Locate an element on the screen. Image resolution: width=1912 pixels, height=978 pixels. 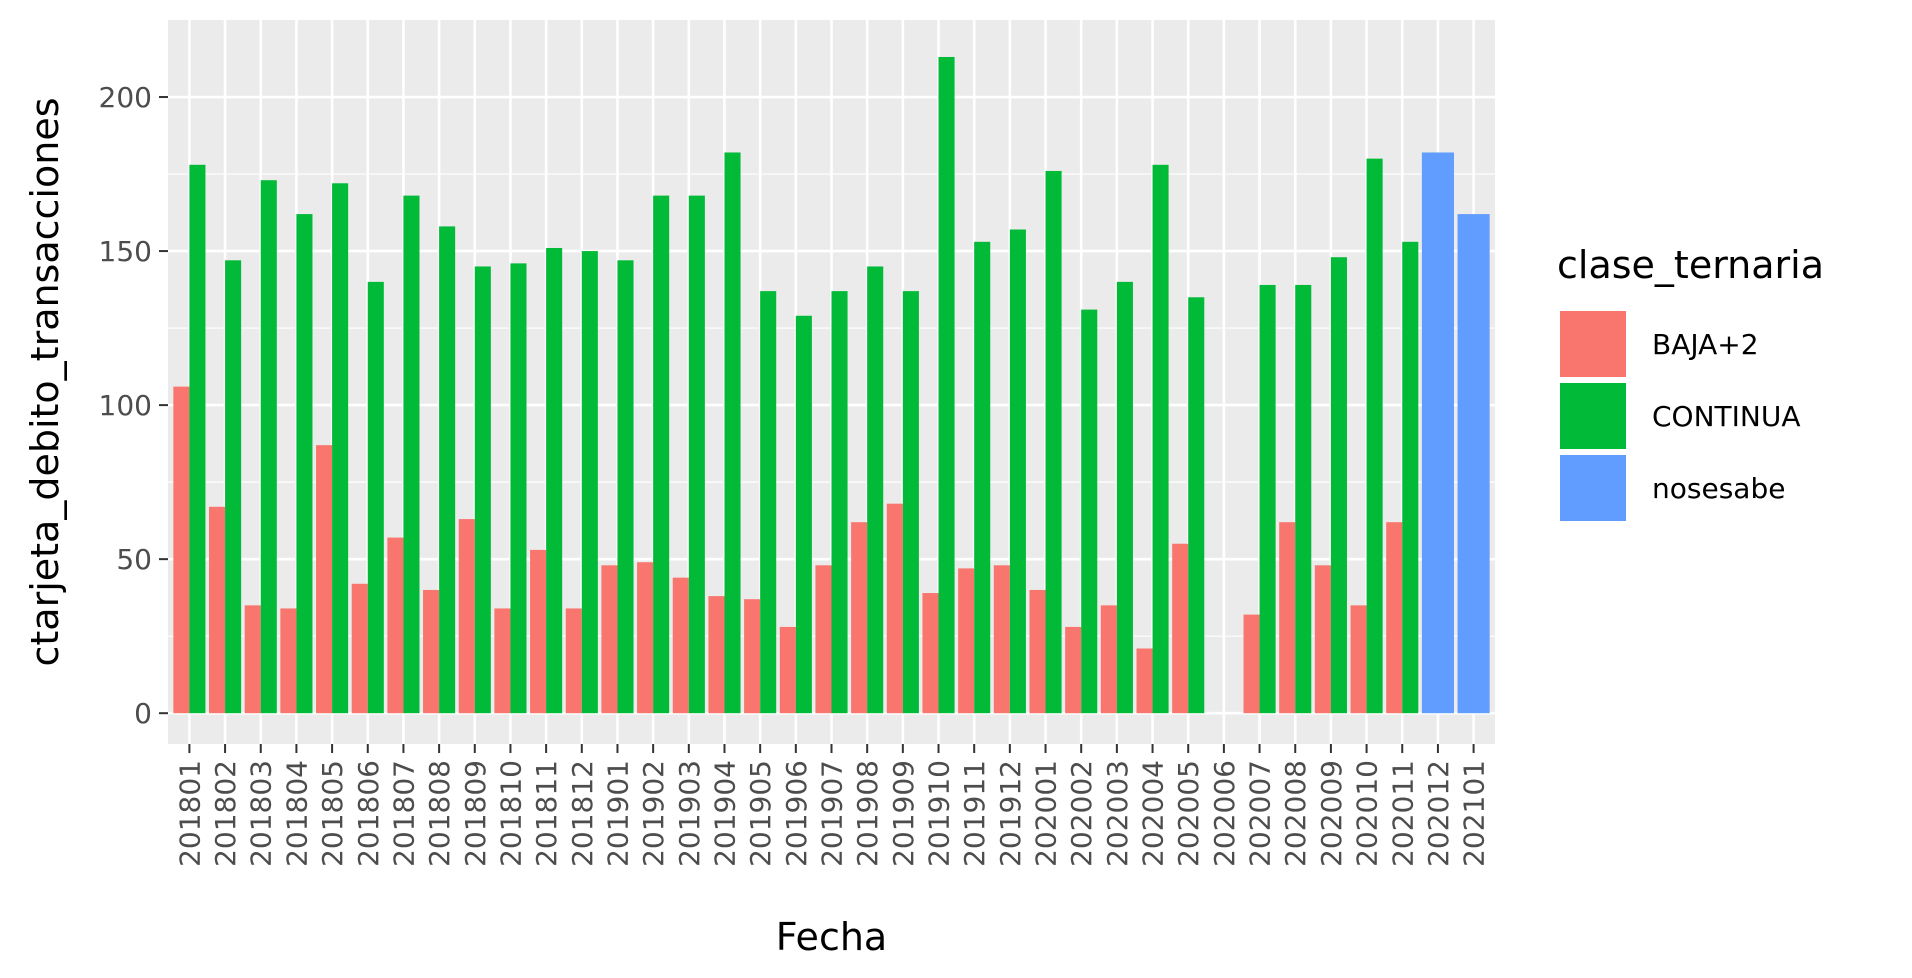
x-tick-label: 202006 is located at coordinates (1224, 813).